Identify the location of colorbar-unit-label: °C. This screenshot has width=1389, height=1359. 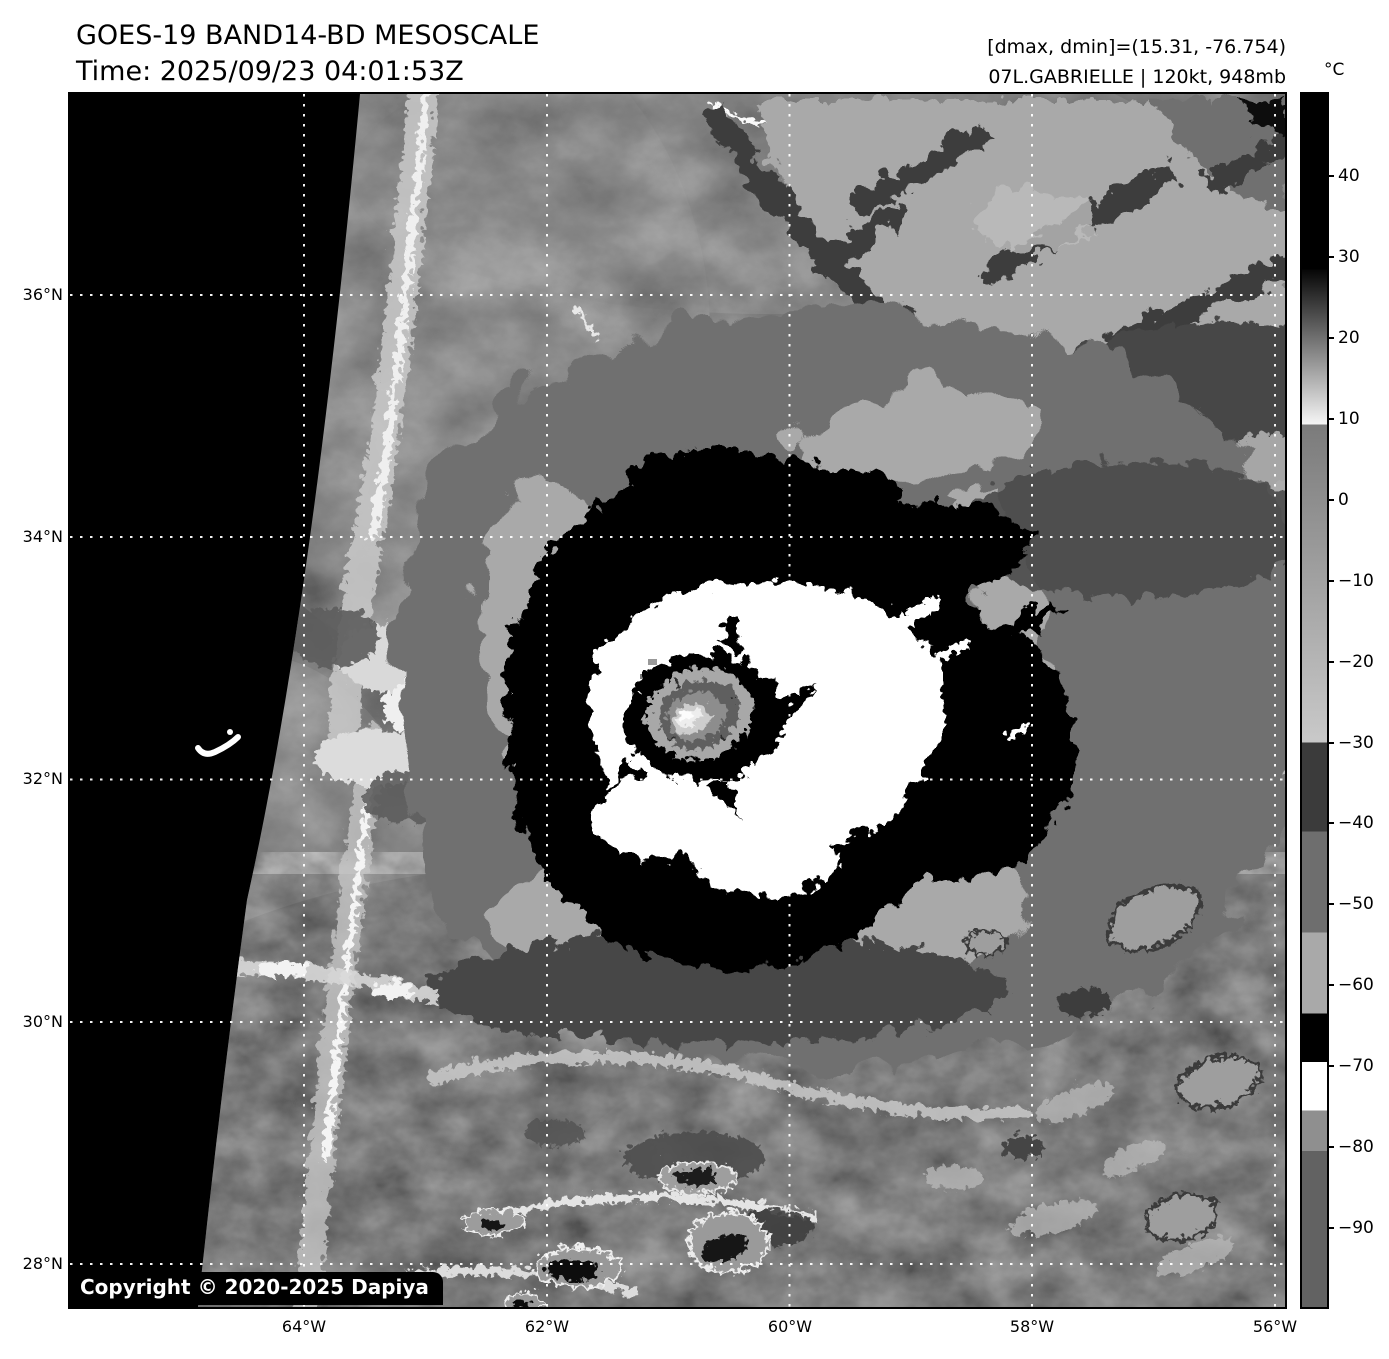
(1334, 70).